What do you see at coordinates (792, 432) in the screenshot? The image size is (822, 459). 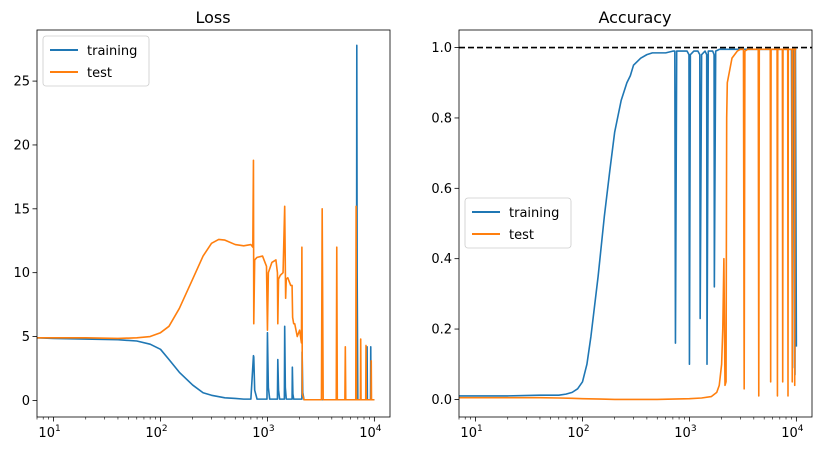 I see `accuracy-x-tick-label: 10⁴` at bounding box center [792, 432].